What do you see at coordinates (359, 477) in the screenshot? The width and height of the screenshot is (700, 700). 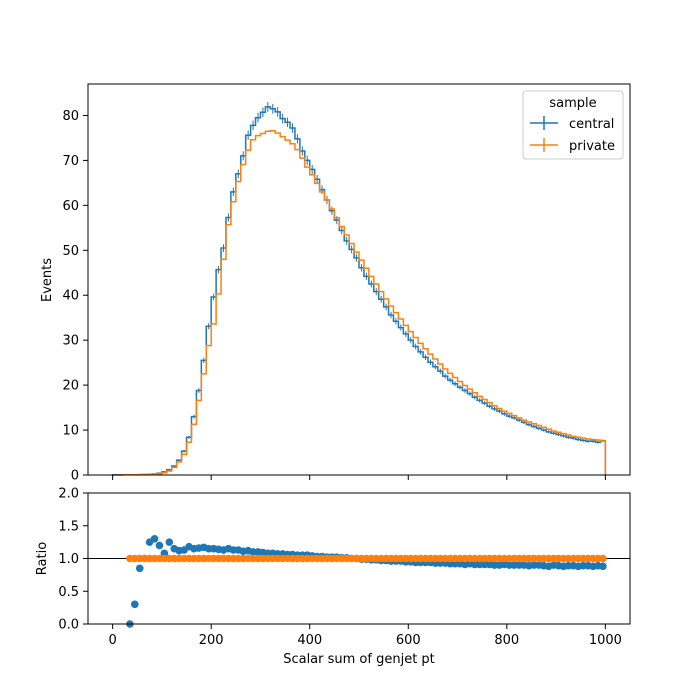 I see `main-x-ticks` at bounding box center [359, 477].